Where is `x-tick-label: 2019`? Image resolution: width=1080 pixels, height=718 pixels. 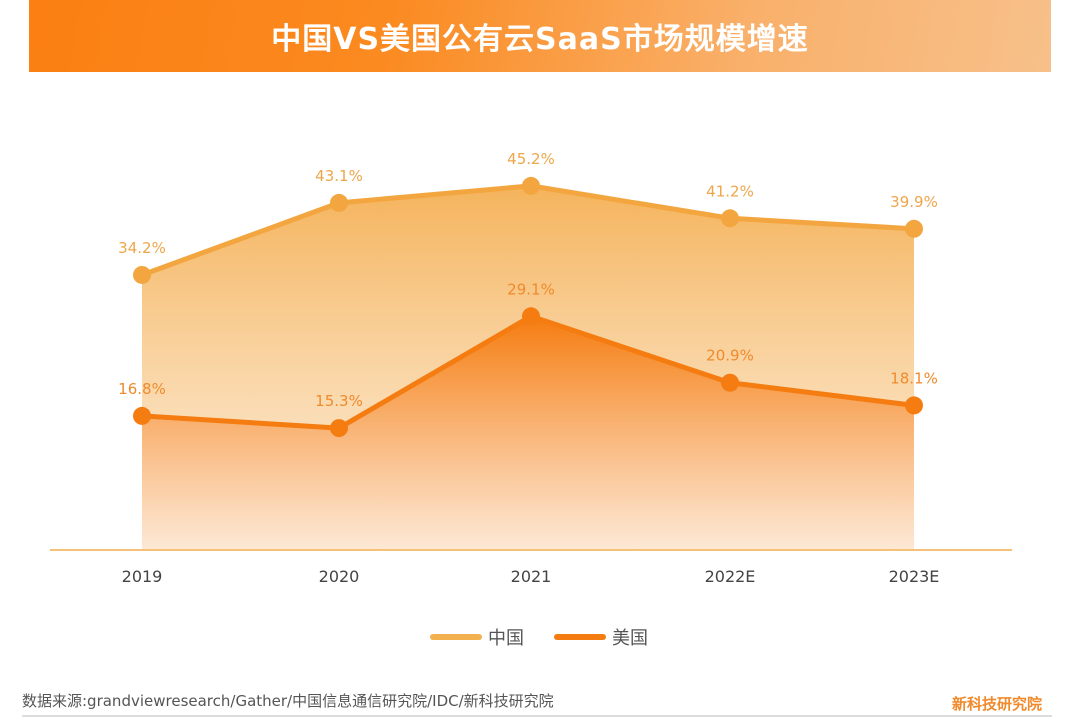 x-tick-label: 2019 is located at coordinates (142, 576).